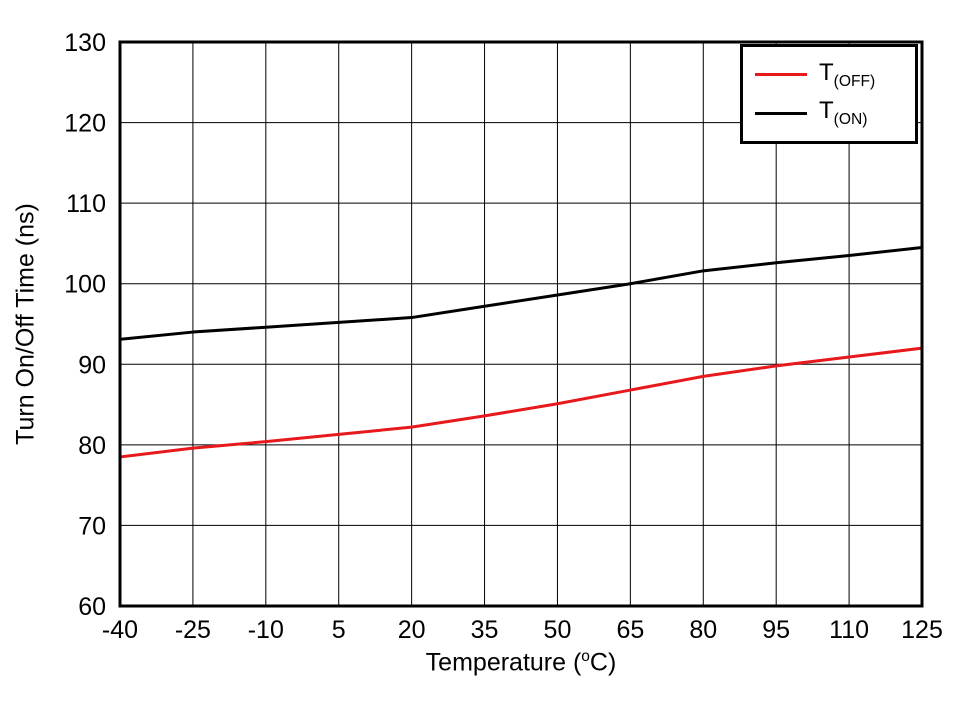  What do you see at coordinates (829, 94) in the screenshot?
I see `legend: T(OFF) T(ON)` at bounding box center [829, 94].